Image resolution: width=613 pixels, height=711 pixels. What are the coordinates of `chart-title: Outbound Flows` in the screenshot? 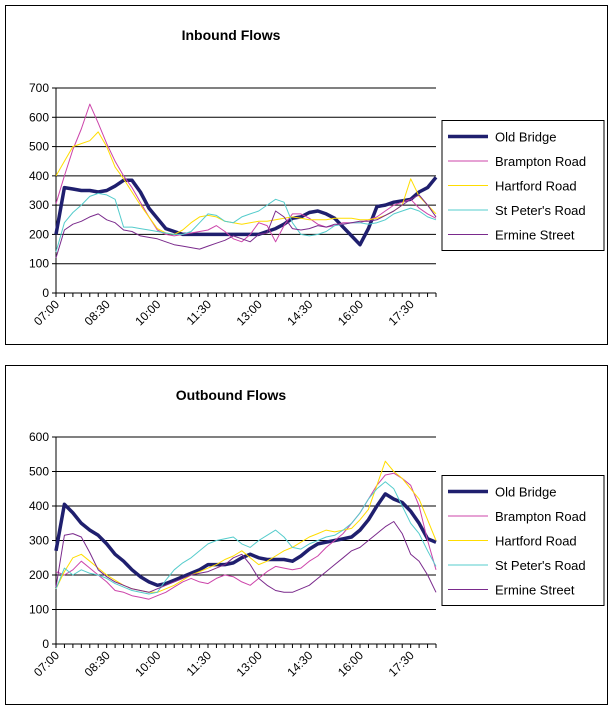 It's located at (231, 395).